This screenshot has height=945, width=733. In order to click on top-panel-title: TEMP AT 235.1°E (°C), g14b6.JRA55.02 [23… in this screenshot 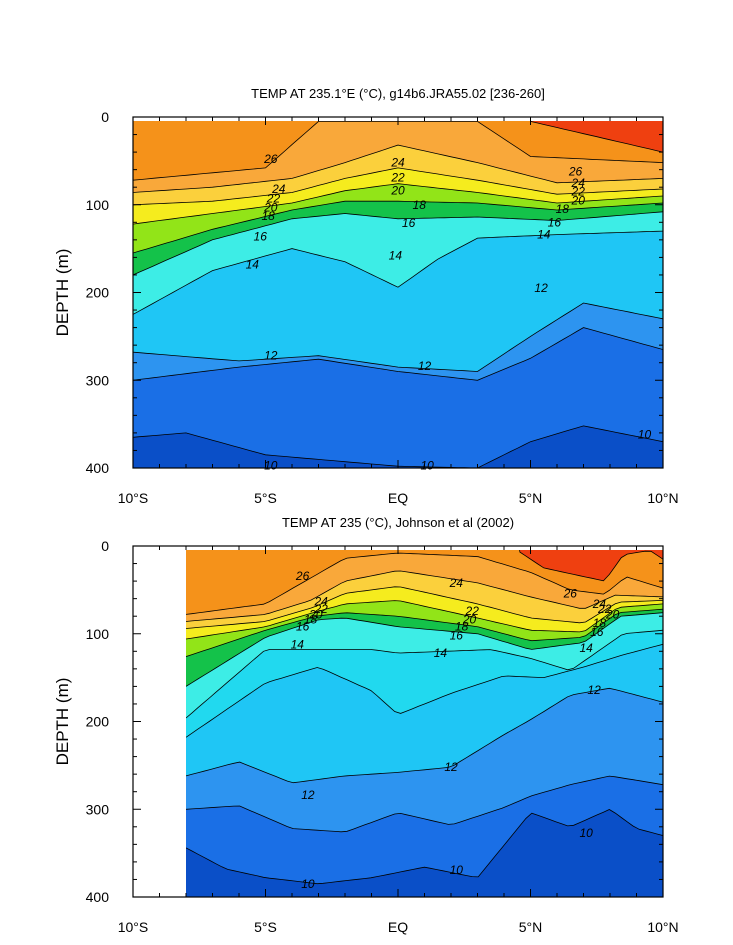, I will do `click(398, 93)`.